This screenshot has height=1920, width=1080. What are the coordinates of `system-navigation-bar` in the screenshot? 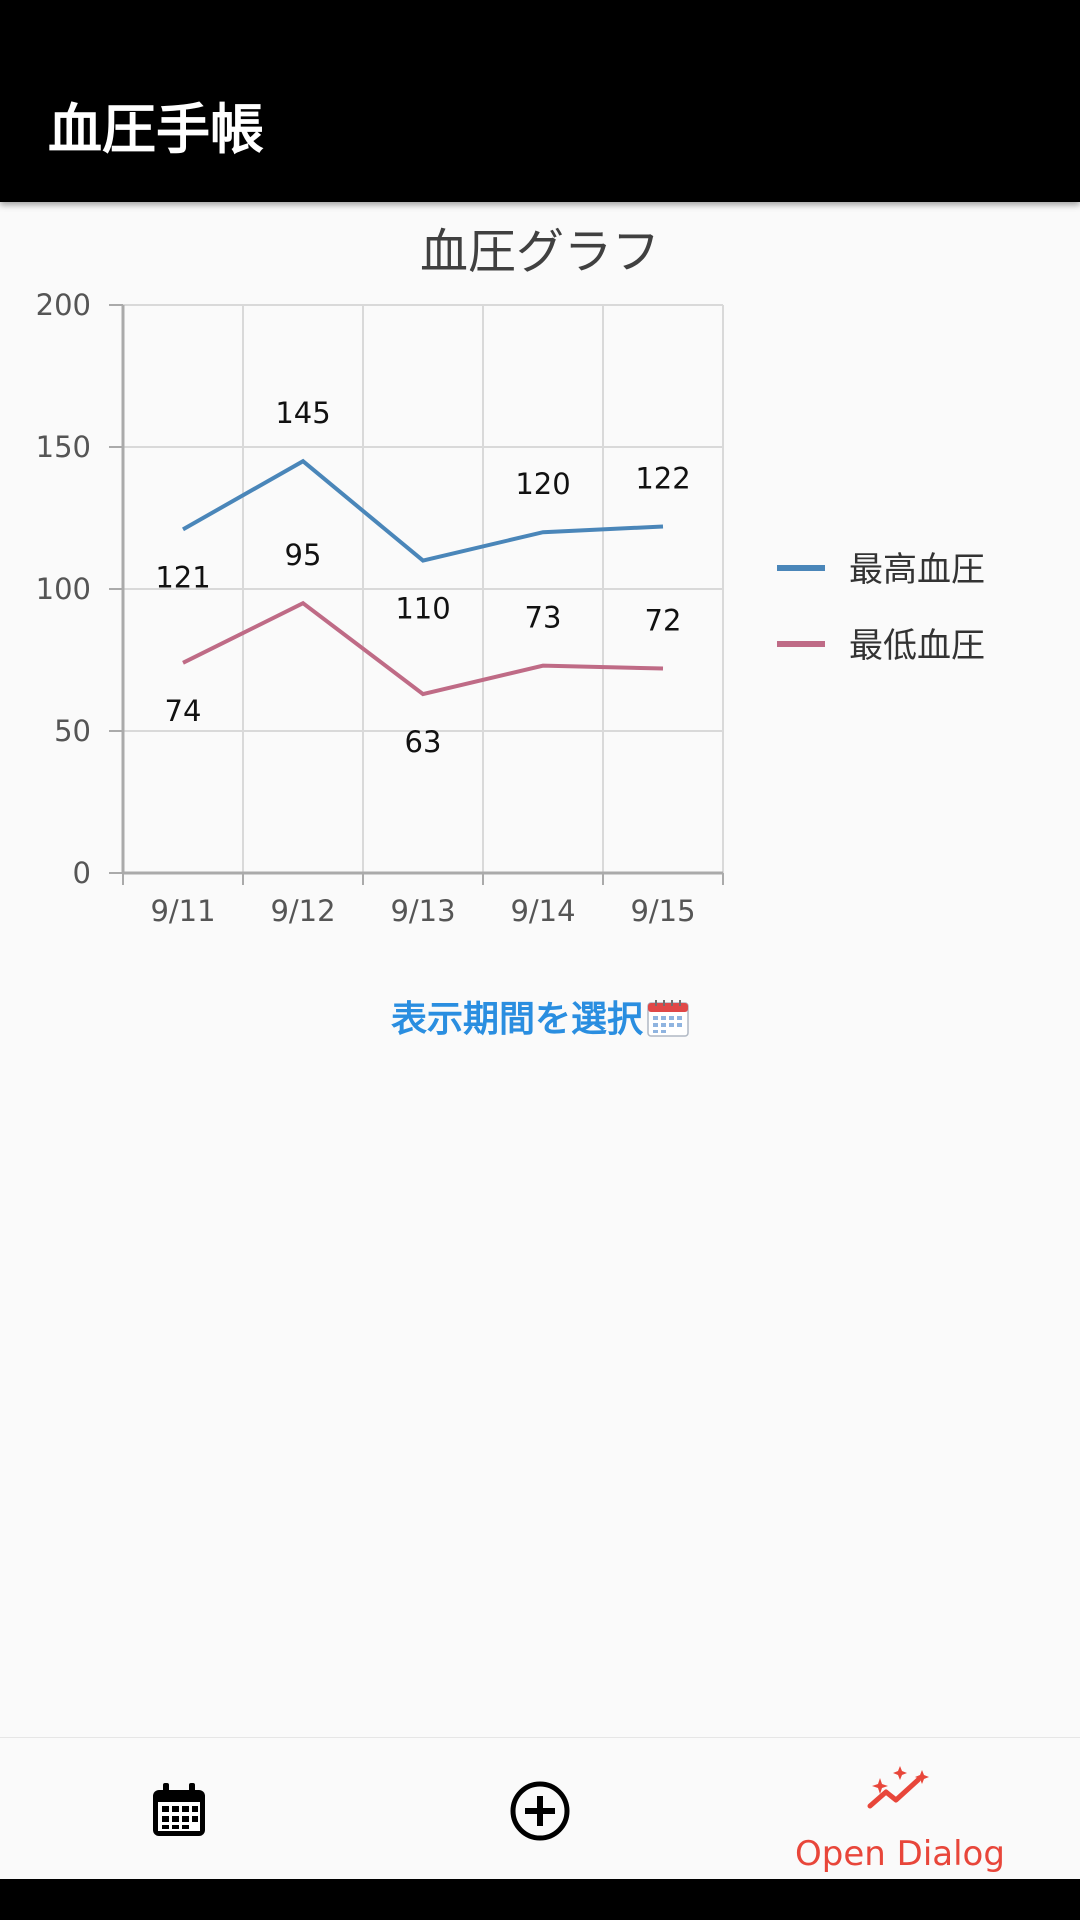 It's located at (540, 1899).